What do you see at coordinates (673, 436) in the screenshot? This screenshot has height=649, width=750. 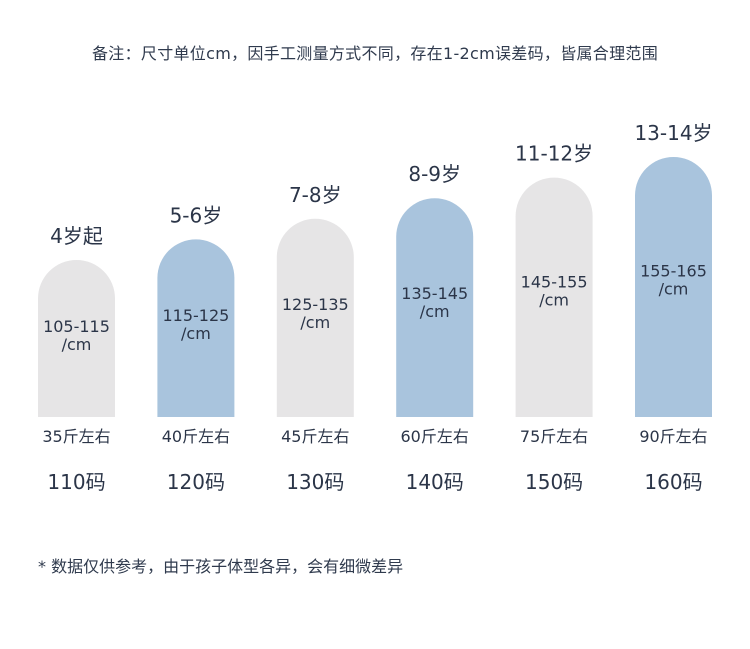 I see `weight-label-6: 90斤左右` at bounding box center [673, 436].